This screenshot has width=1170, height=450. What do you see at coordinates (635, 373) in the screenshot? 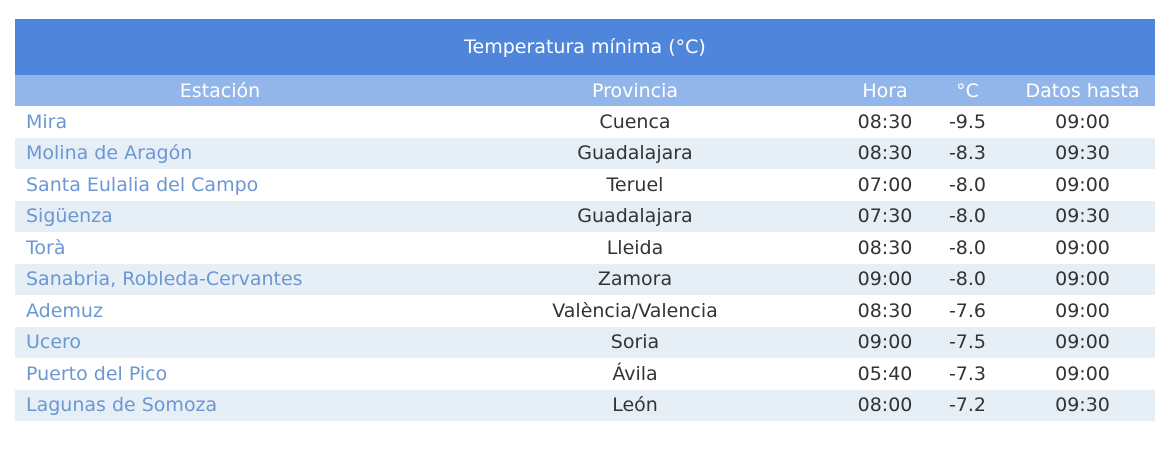
I see `province-cell: Ávila` at bounding box center [635, 373].